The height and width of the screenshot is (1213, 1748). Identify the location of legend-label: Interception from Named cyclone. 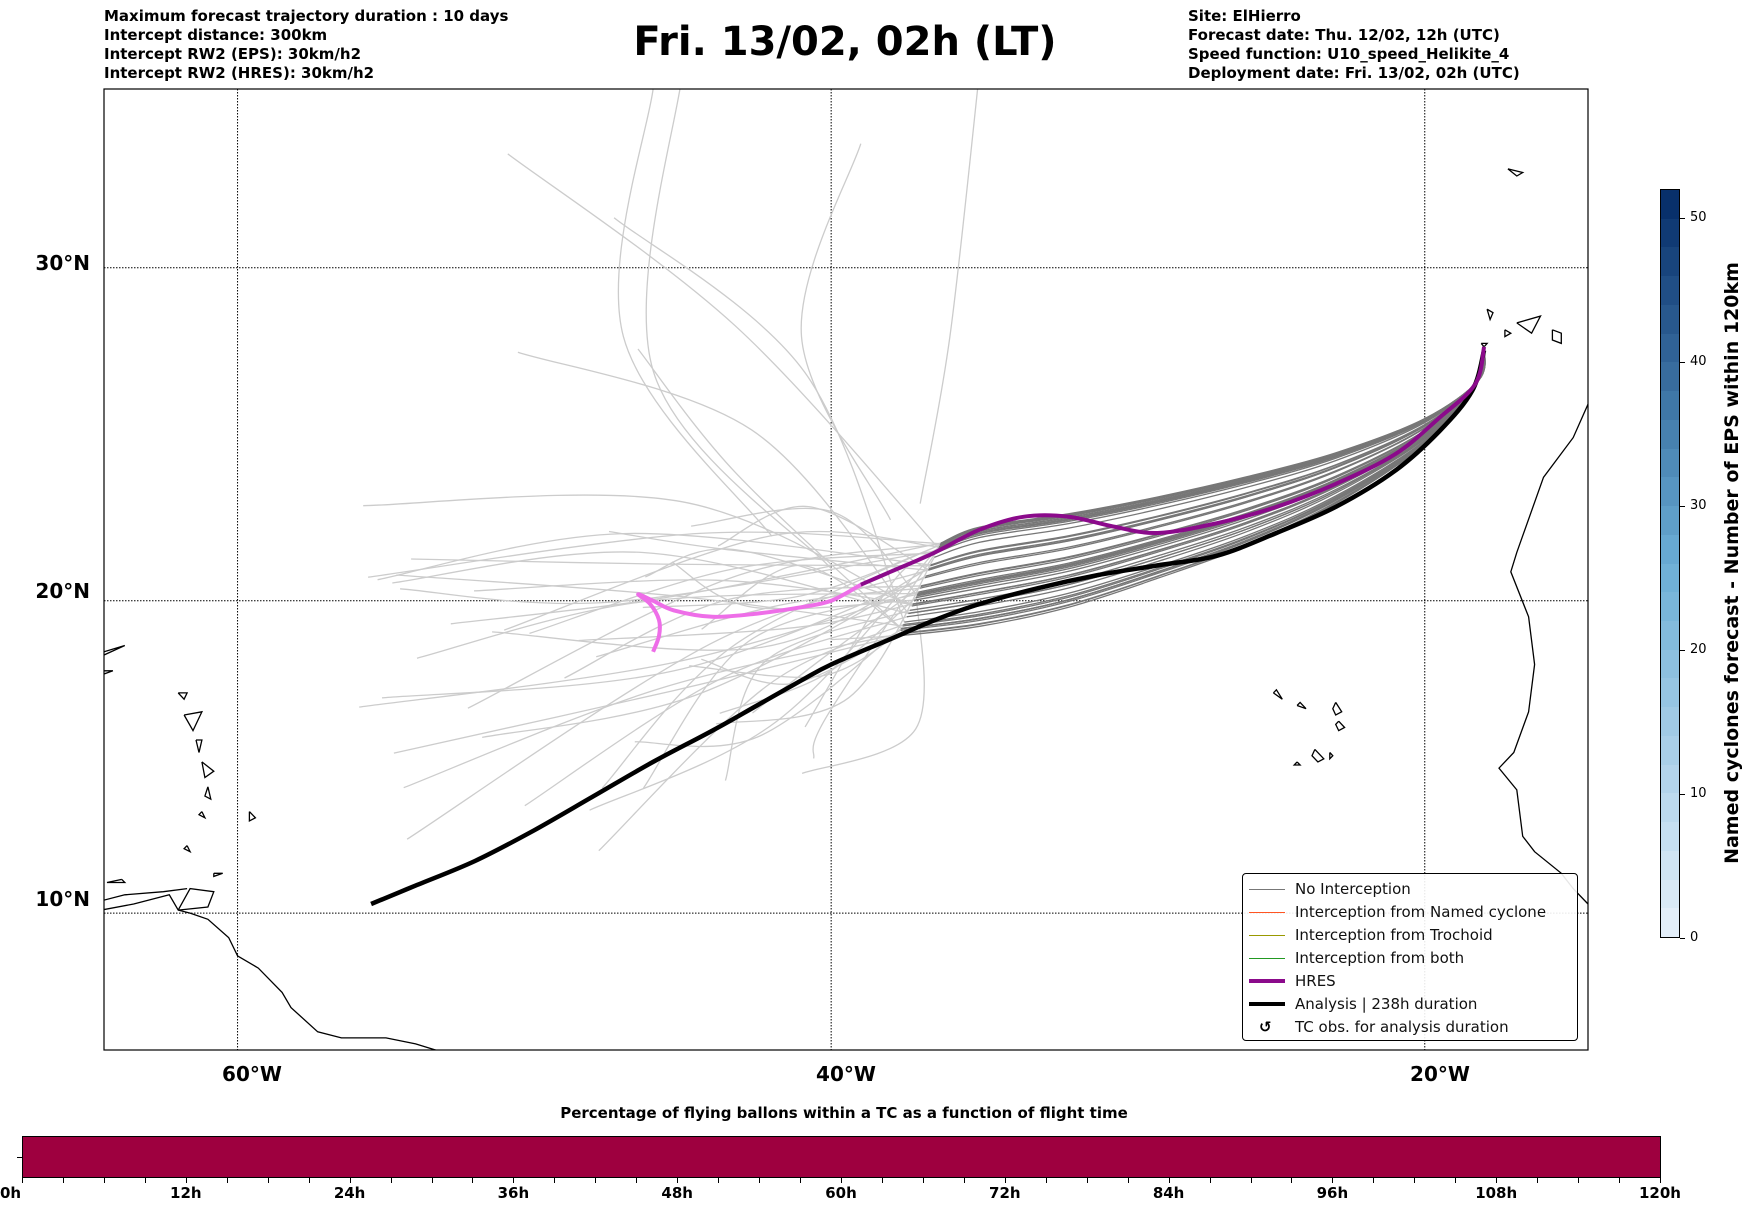
(1421, 912).